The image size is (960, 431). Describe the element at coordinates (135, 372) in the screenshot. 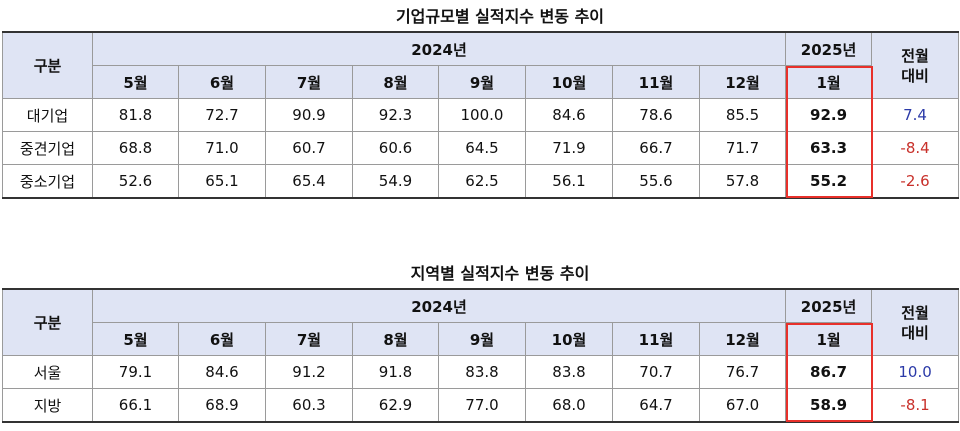

I see `value-cell: 79.1` at that location.